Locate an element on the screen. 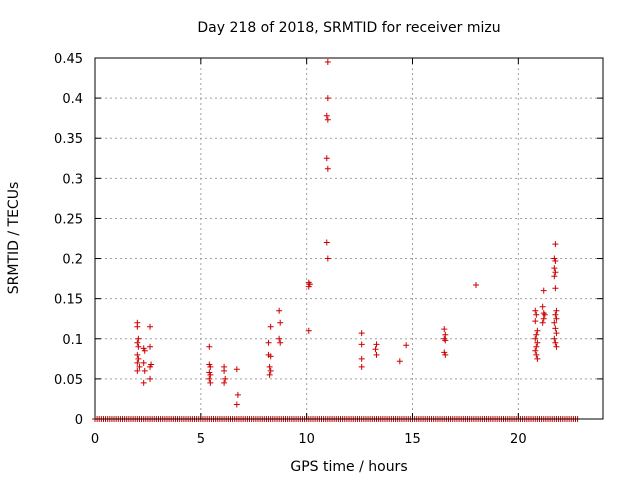  x-tick-labels: 0 5 10 15 20 is located at coordinates (309, 439).